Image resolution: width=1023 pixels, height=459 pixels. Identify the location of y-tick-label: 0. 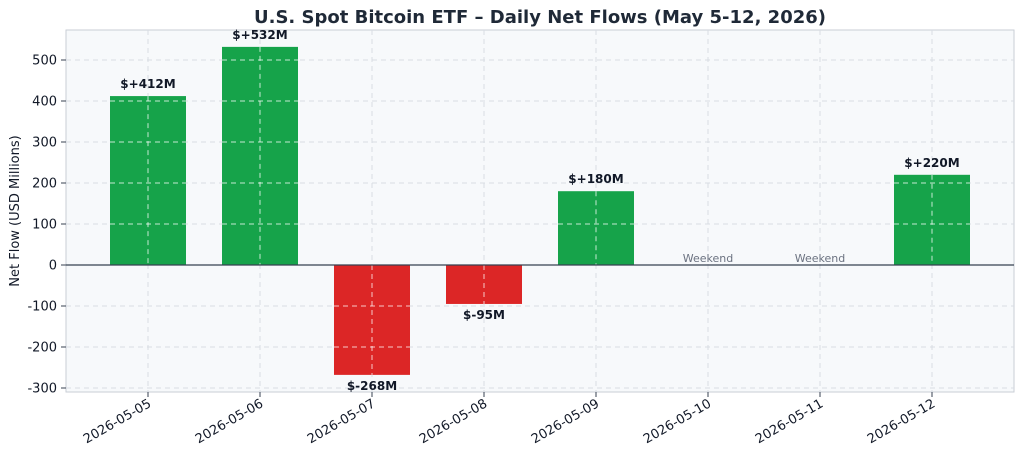
(53, 266).